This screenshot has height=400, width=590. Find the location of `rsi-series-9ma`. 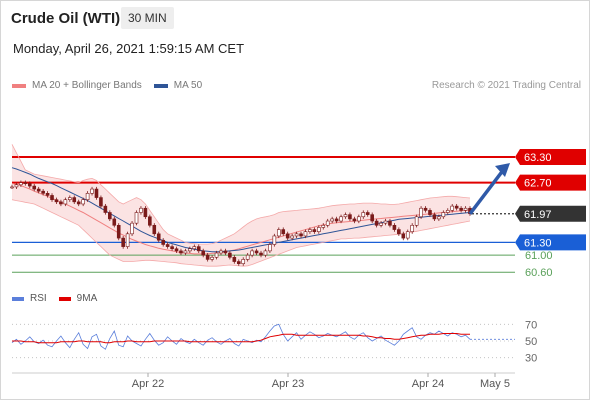

rsi-series-9ma is located at coordinates (241, 338).